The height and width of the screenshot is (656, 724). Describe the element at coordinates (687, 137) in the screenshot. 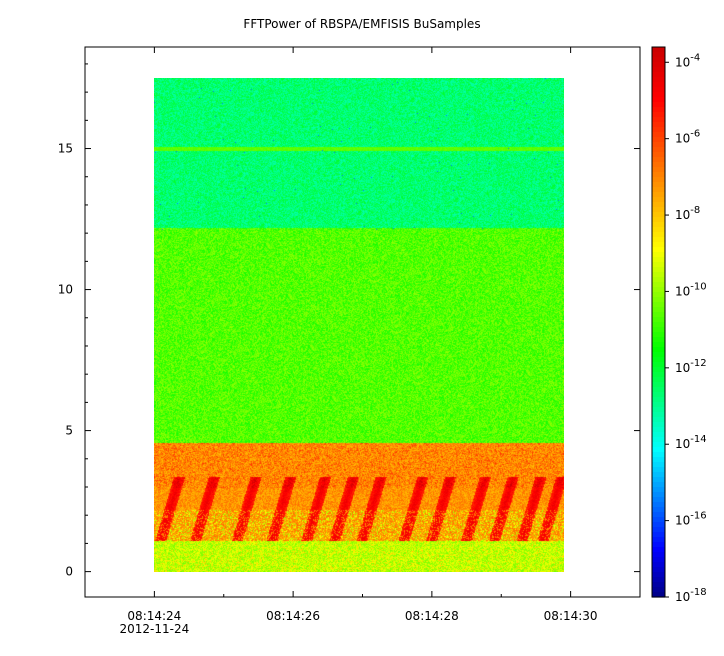

I see `colorbar-tick-label: 10⁻⁶` at that location.